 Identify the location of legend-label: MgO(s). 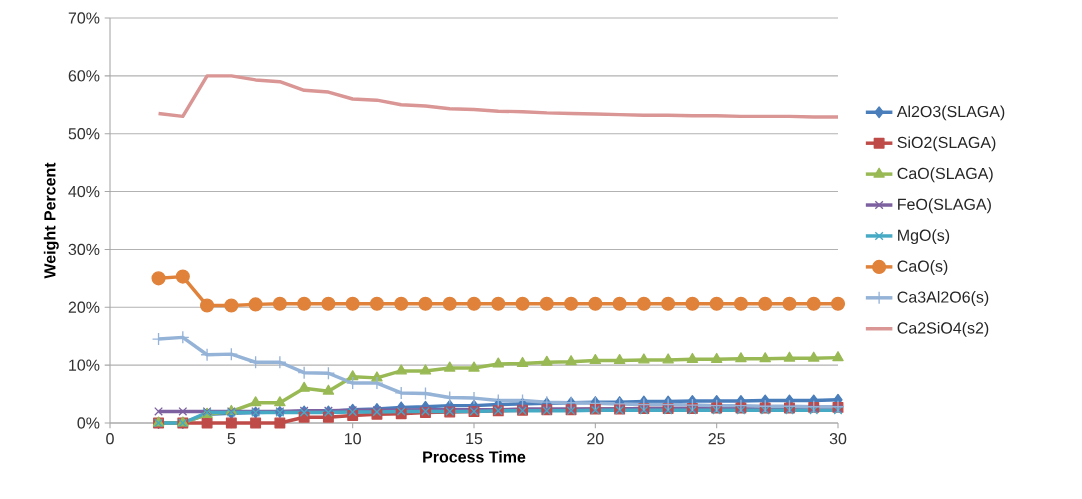
(924, 237).